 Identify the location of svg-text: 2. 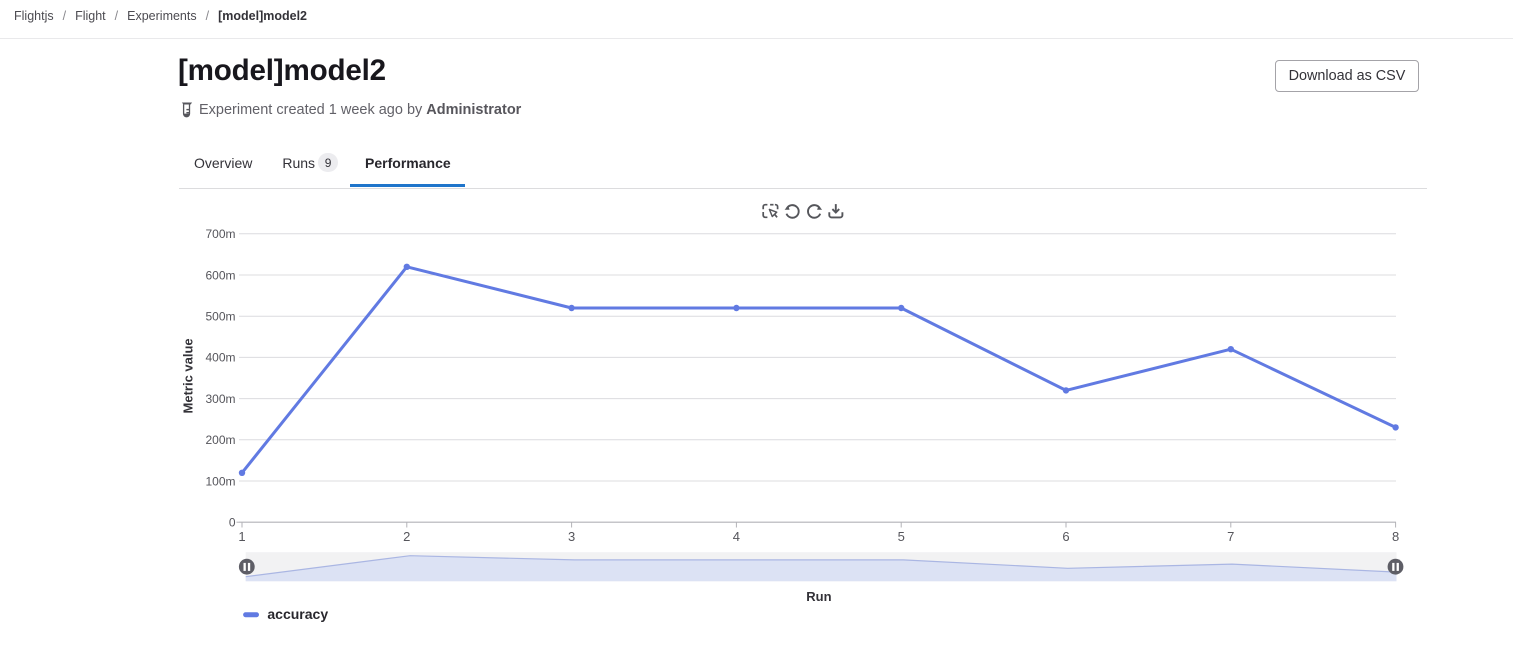
(406, 536).